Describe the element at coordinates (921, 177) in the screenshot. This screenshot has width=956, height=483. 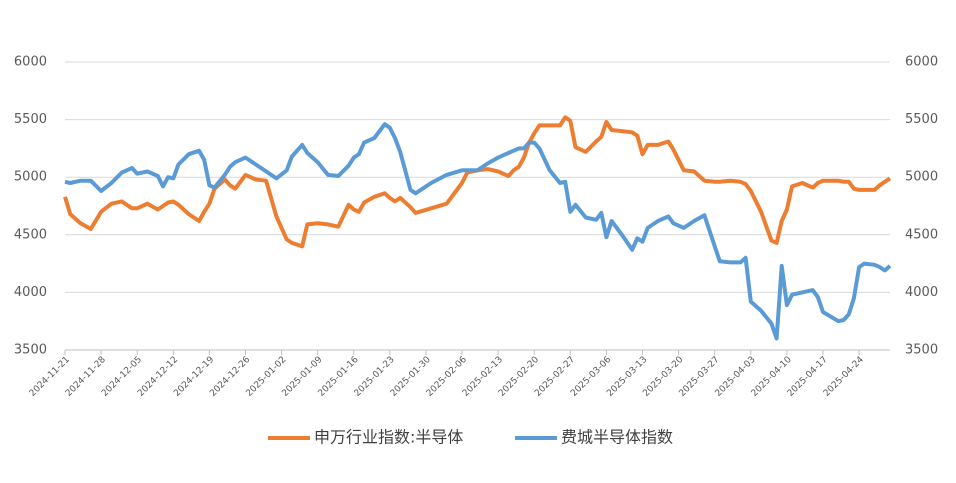
I see `y2-tick-label: 5000` at that location.